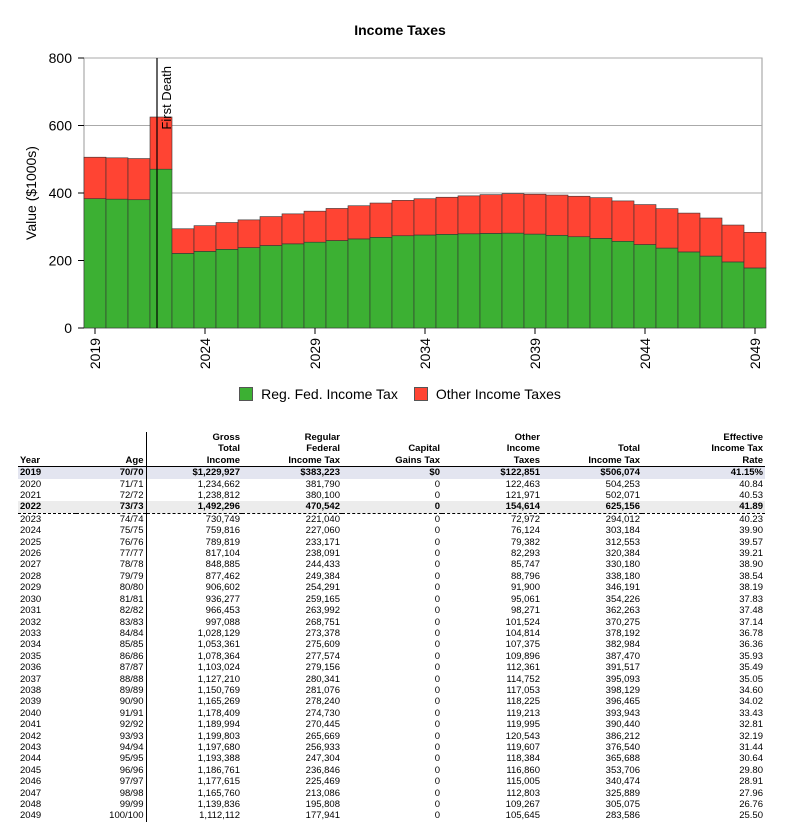 This screenshot has width=800, height=822. I want to click on table-header-row: Total Federal Capital Income Total Income Tax, so click(391, 449).